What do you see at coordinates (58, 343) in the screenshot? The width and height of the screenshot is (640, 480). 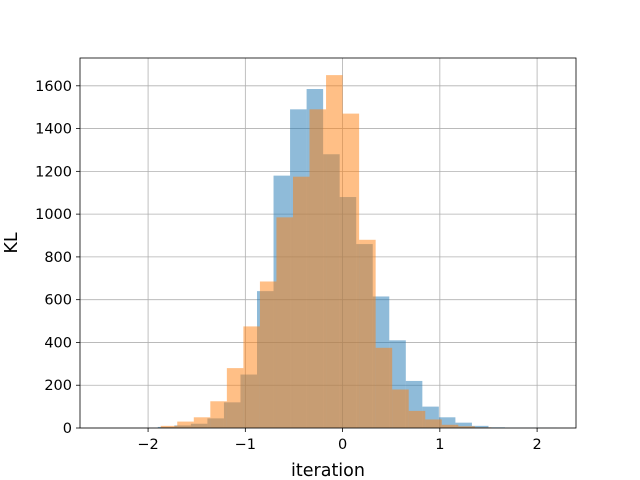 I see `y-tick-label: 400` at bounding box center [58, 343].